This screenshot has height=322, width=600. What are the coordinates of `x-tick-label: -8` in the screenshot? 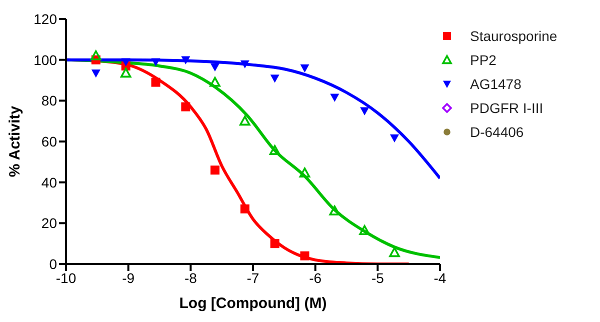 It's located at (191, 278).